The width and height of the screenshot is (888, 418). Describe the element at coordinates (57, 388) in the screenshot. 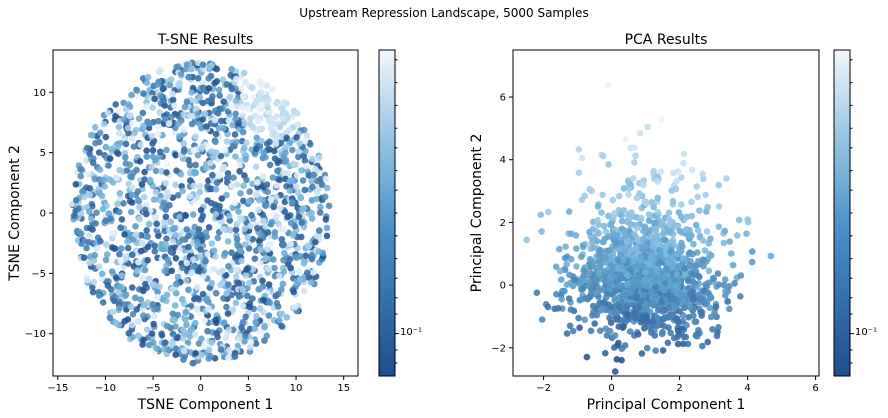

I see `x-tick-label: −15` at that location.